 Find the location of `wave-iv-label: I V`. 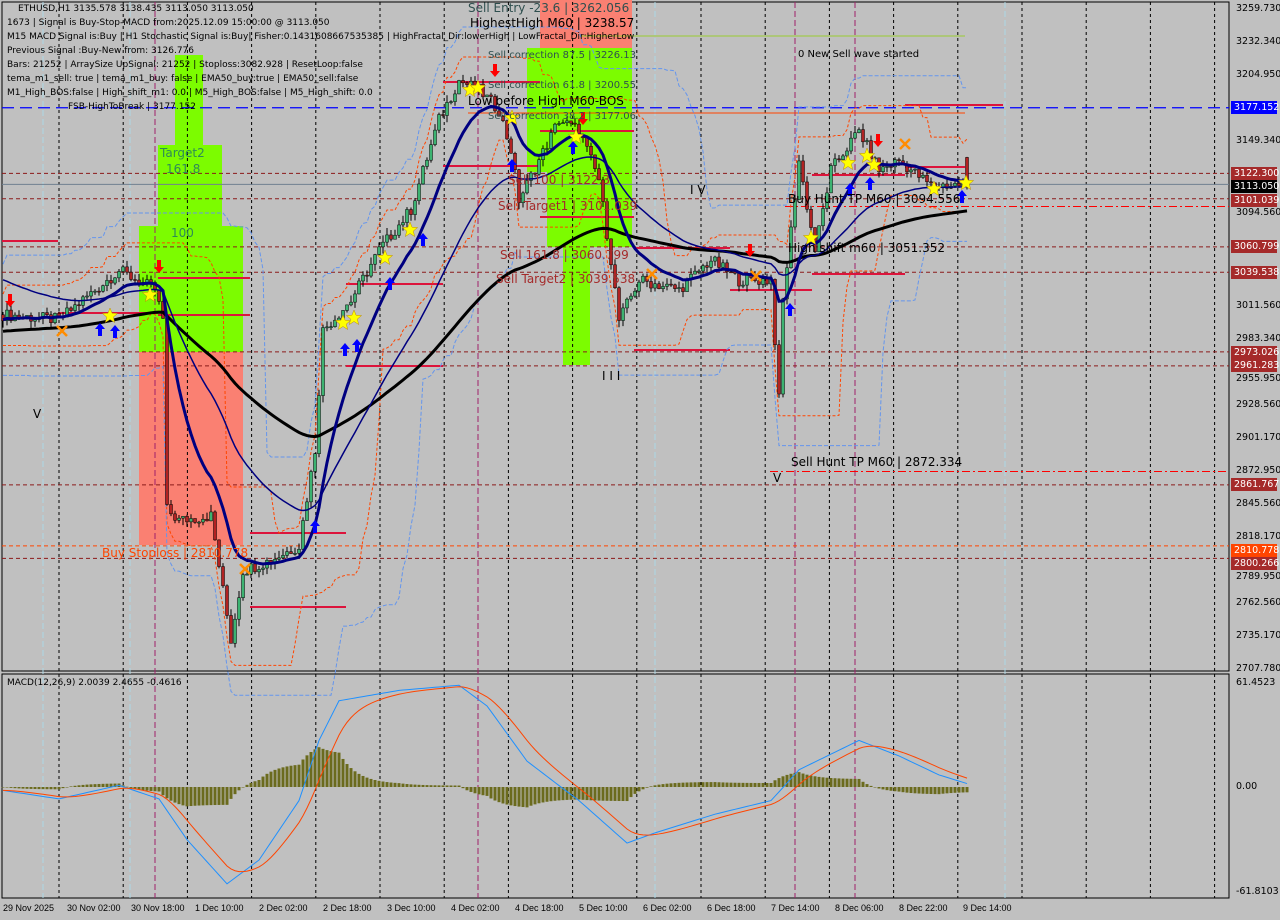

wave-iv-label: I V is located at coordinates (698, 190).